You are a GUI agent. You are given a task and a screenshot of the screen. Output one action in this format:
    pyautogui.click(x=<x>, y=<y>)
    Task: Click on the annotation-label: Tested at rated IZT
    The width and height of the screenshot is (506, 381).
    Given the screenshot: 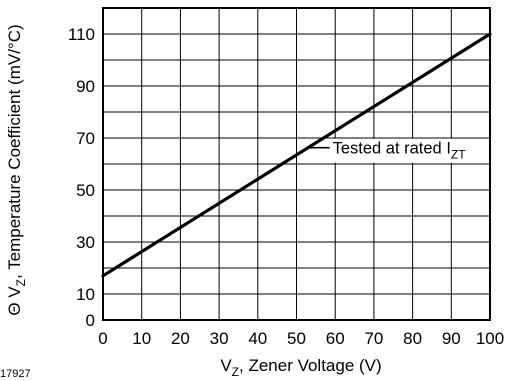 What is the action you would take?
    pyautogui.click(x=400, y=151)
    